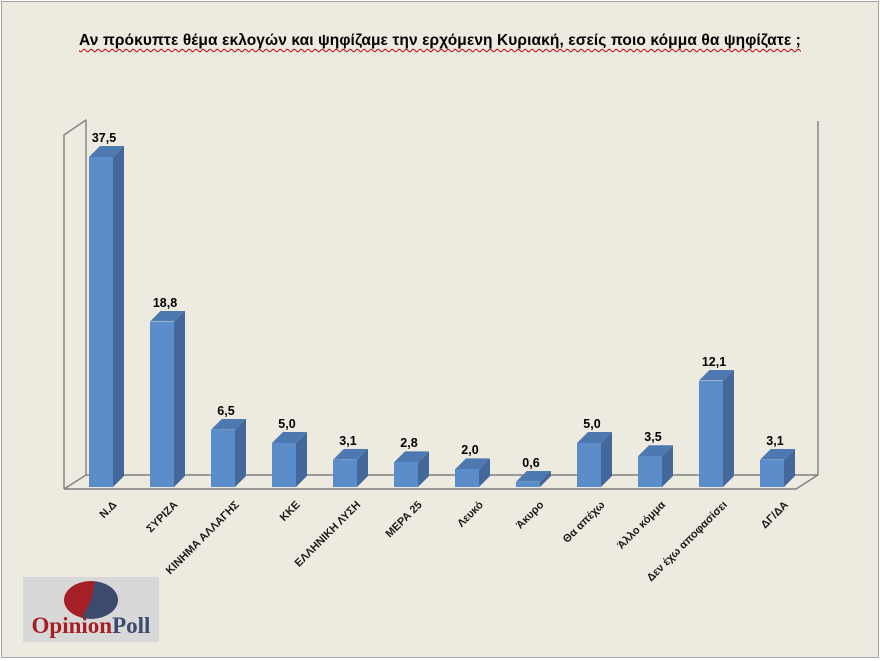 This screenshot has width=880, height=661. I want to click on chart-floor, so click(441, 482).